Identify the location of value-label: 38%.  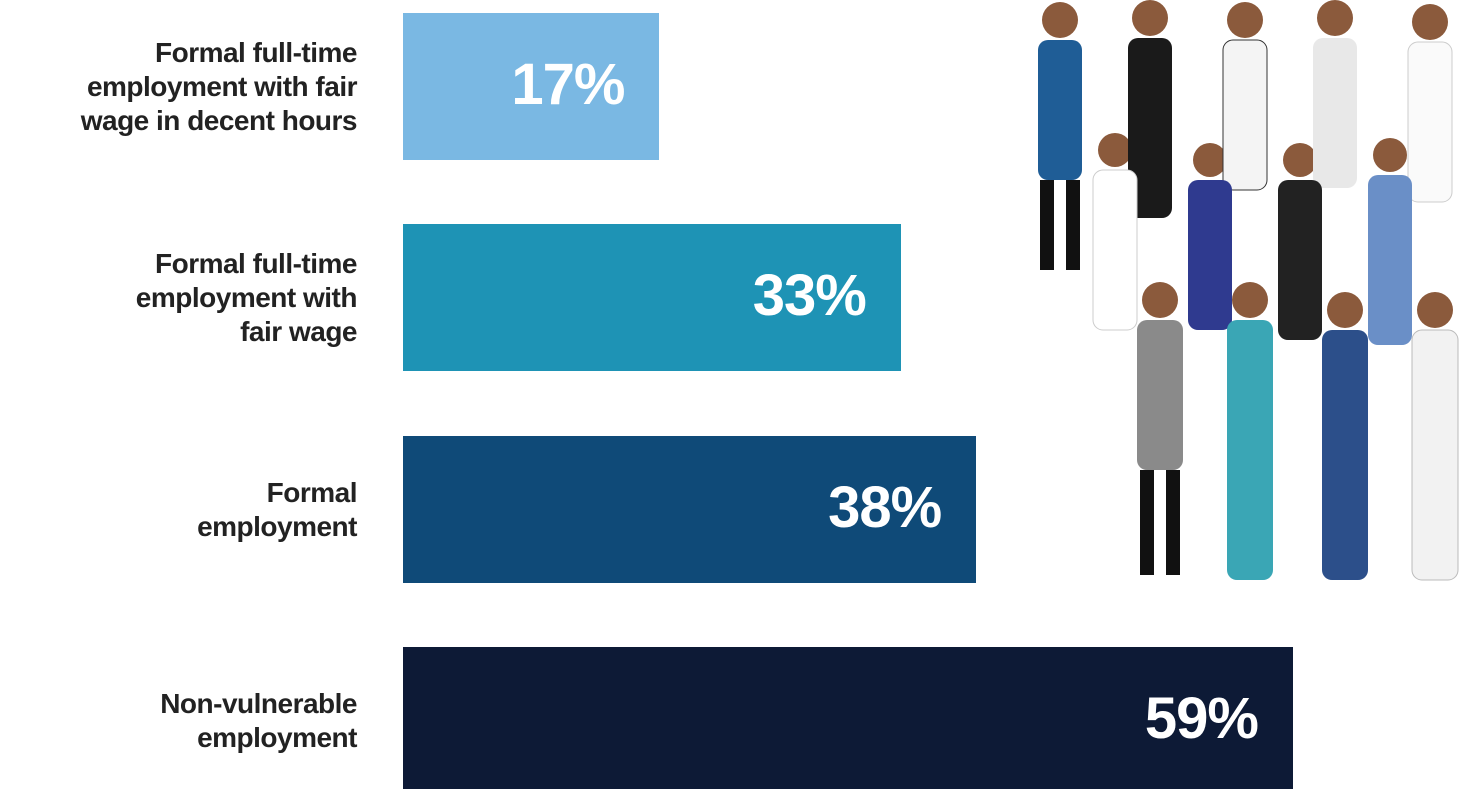
(885, 507).